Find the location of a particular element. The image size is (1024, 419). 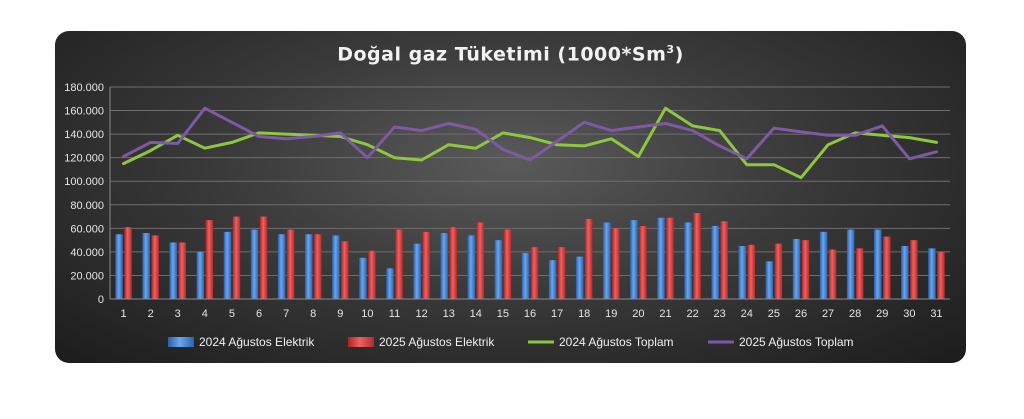

y-tick-label: 40.000 is located at coordinates (87, 253).